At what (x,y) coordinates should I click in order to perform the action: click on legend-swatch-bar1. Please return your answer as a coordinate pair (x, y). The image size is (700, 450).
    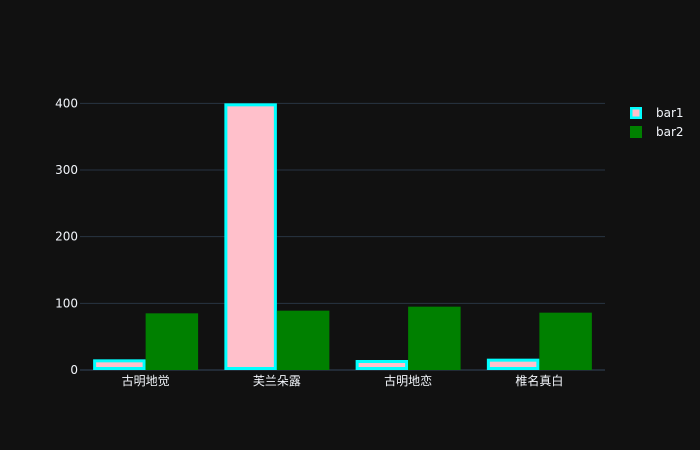
    Looking at the image, I should click on (636, 113).